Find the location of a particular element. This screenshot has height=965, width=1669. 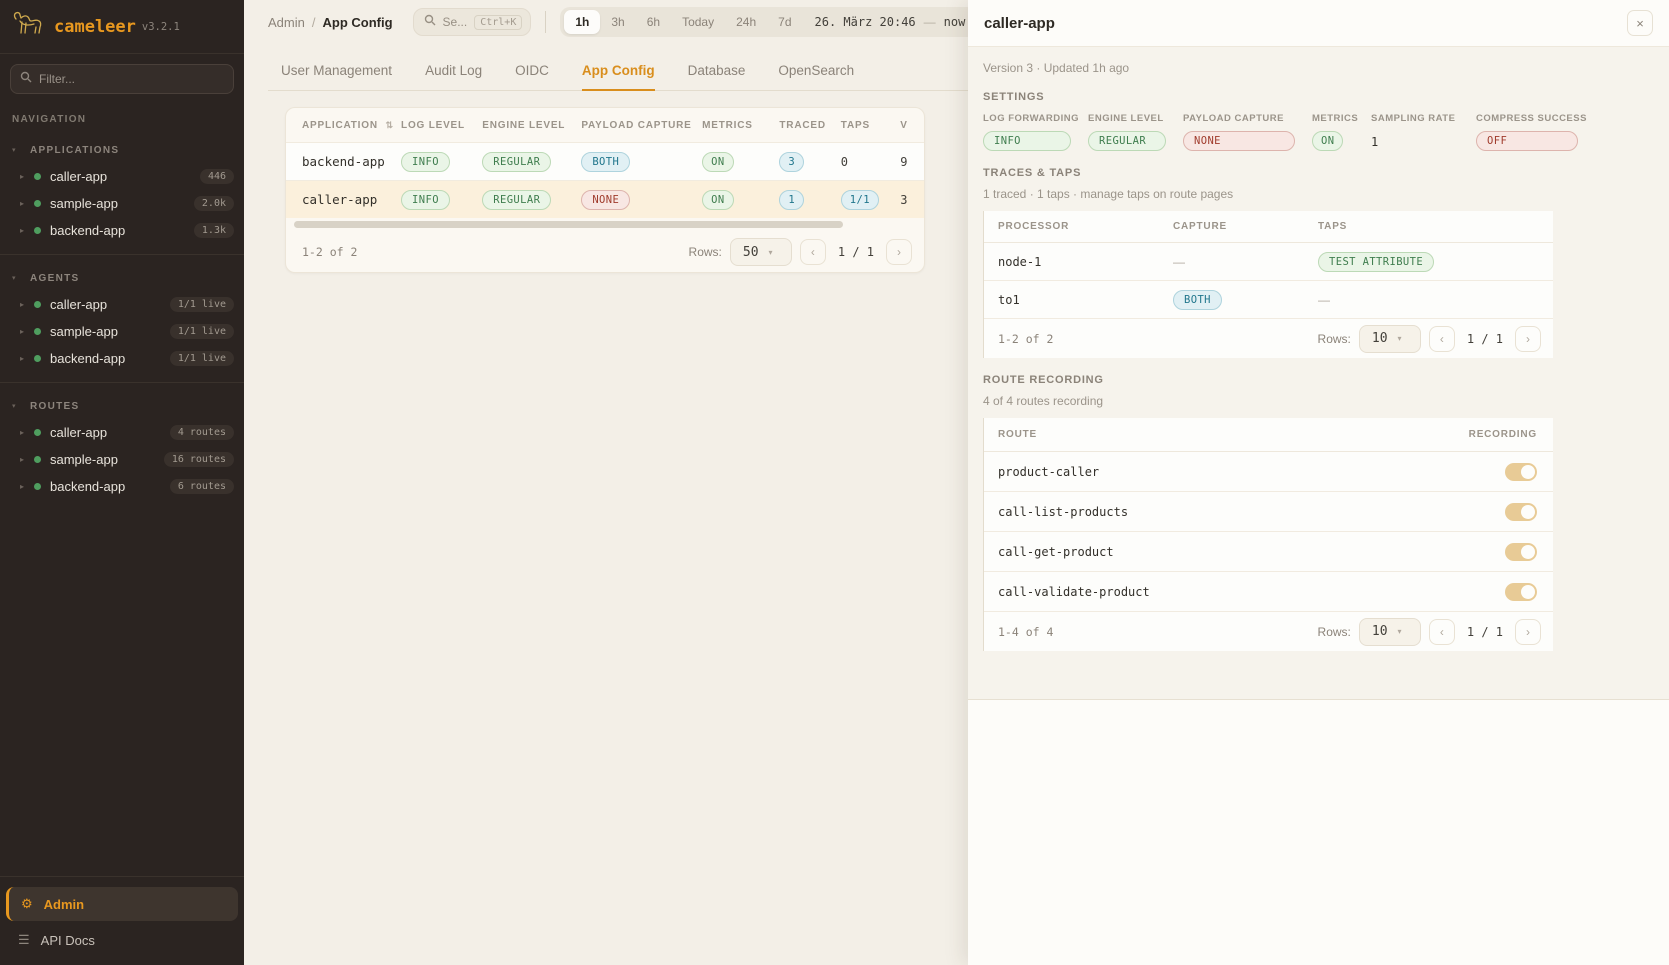

global-search-input: Se... Ctrl+K is located at coordinates (472, 22).